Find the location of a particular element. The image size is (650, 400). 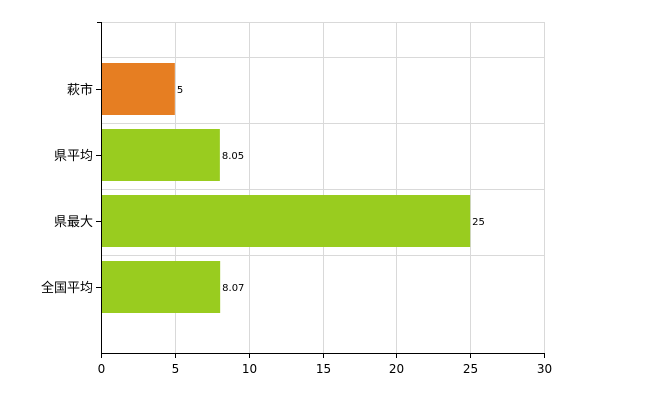

x-tick-label: 0 is located at coordinates (102, 369).